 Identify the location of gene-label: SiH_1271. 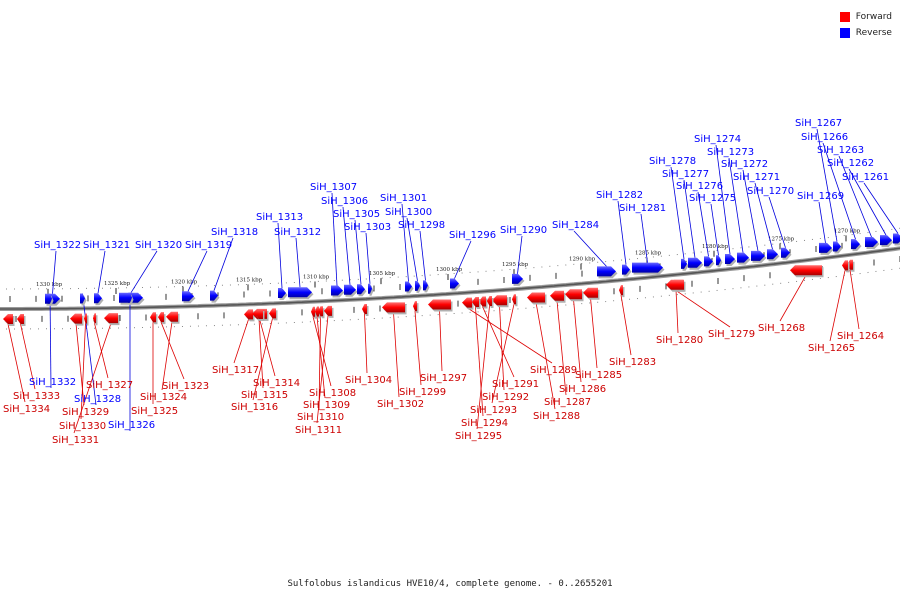
(756, 177).